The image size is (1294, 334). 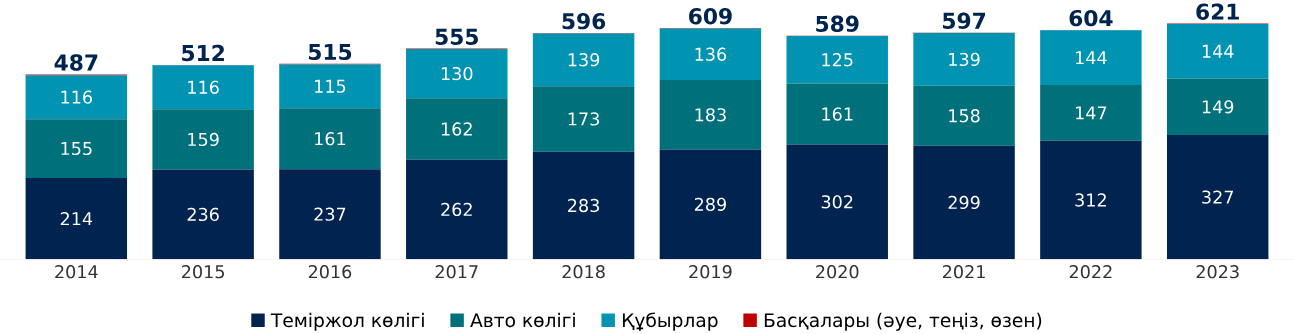 I want to click on data-label: 136, so click(x=711, y=54).